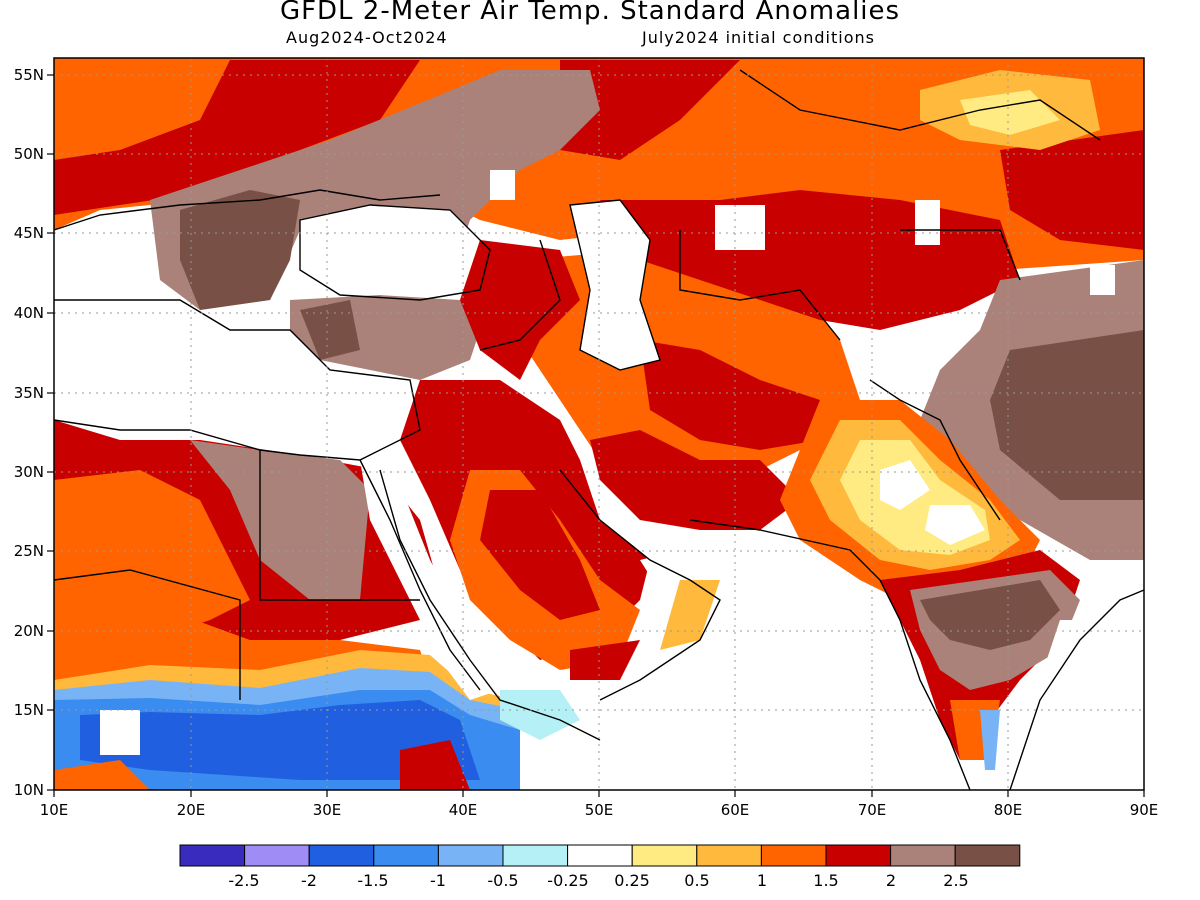 Image resolution: width=1200 pixels, height=900 pixels. I want to click on colorbar, so click(600, 855).